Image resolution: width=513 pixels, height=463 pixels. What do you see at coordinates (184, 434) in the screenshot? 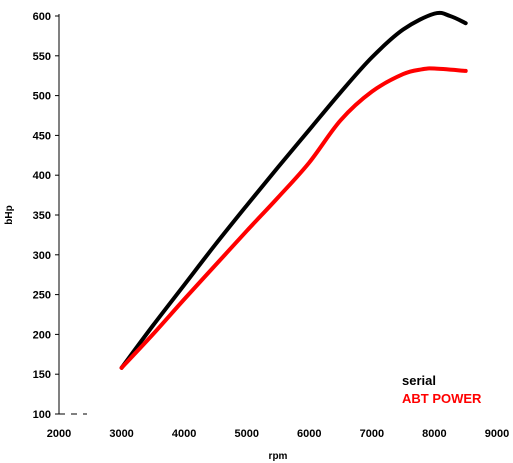
I see `x-tick-label: 4000` at bounding box center [184, 434].